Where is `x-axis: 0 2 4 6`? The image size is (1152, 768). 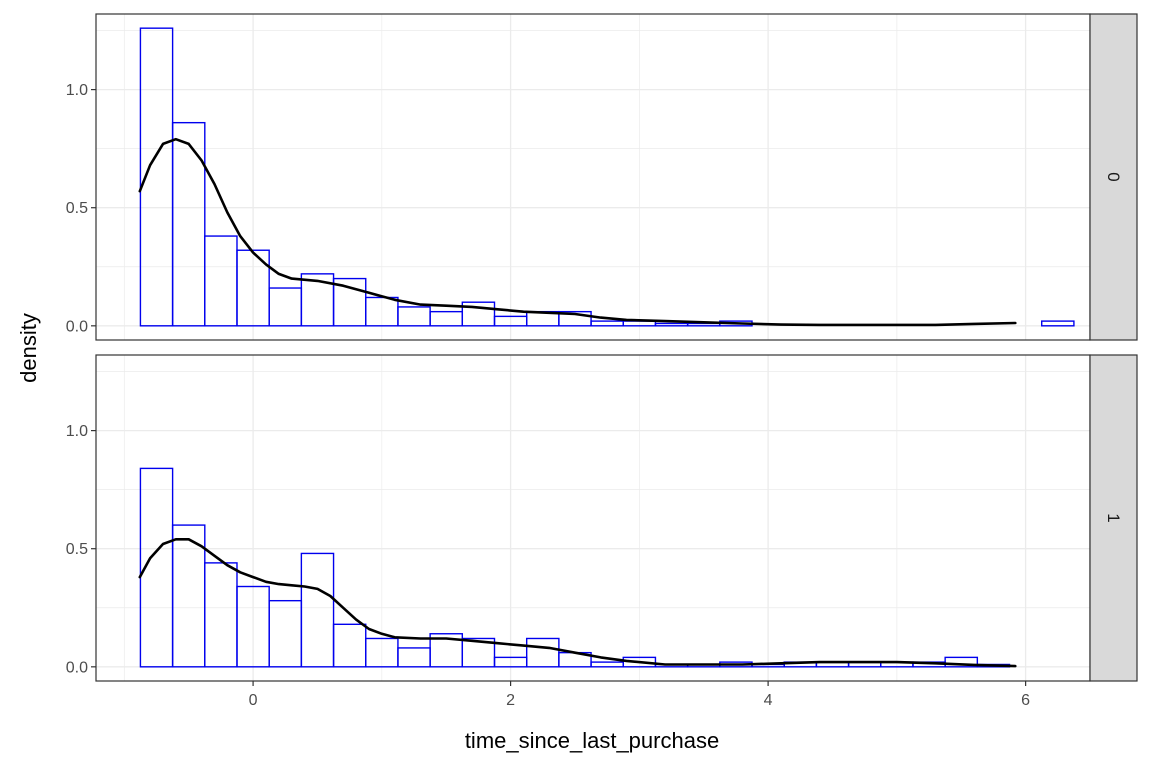
x-axis: 0 2 4 6 is located at coordinates (639, 695).